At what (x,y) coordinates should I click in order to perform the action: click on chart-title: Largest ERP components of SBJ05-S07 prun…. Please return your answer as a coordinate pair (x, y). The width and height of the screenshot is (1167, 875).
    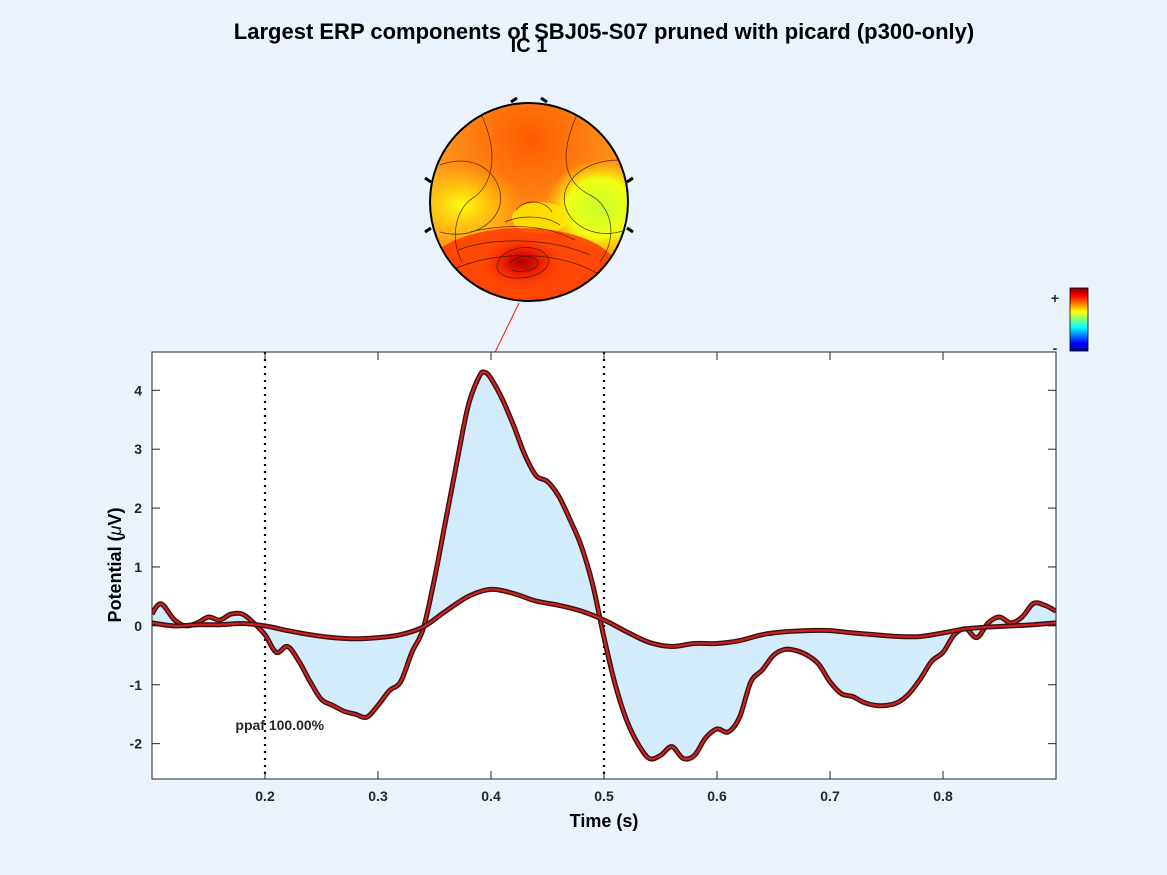
    Looking at the image, I should click on (604, 31).